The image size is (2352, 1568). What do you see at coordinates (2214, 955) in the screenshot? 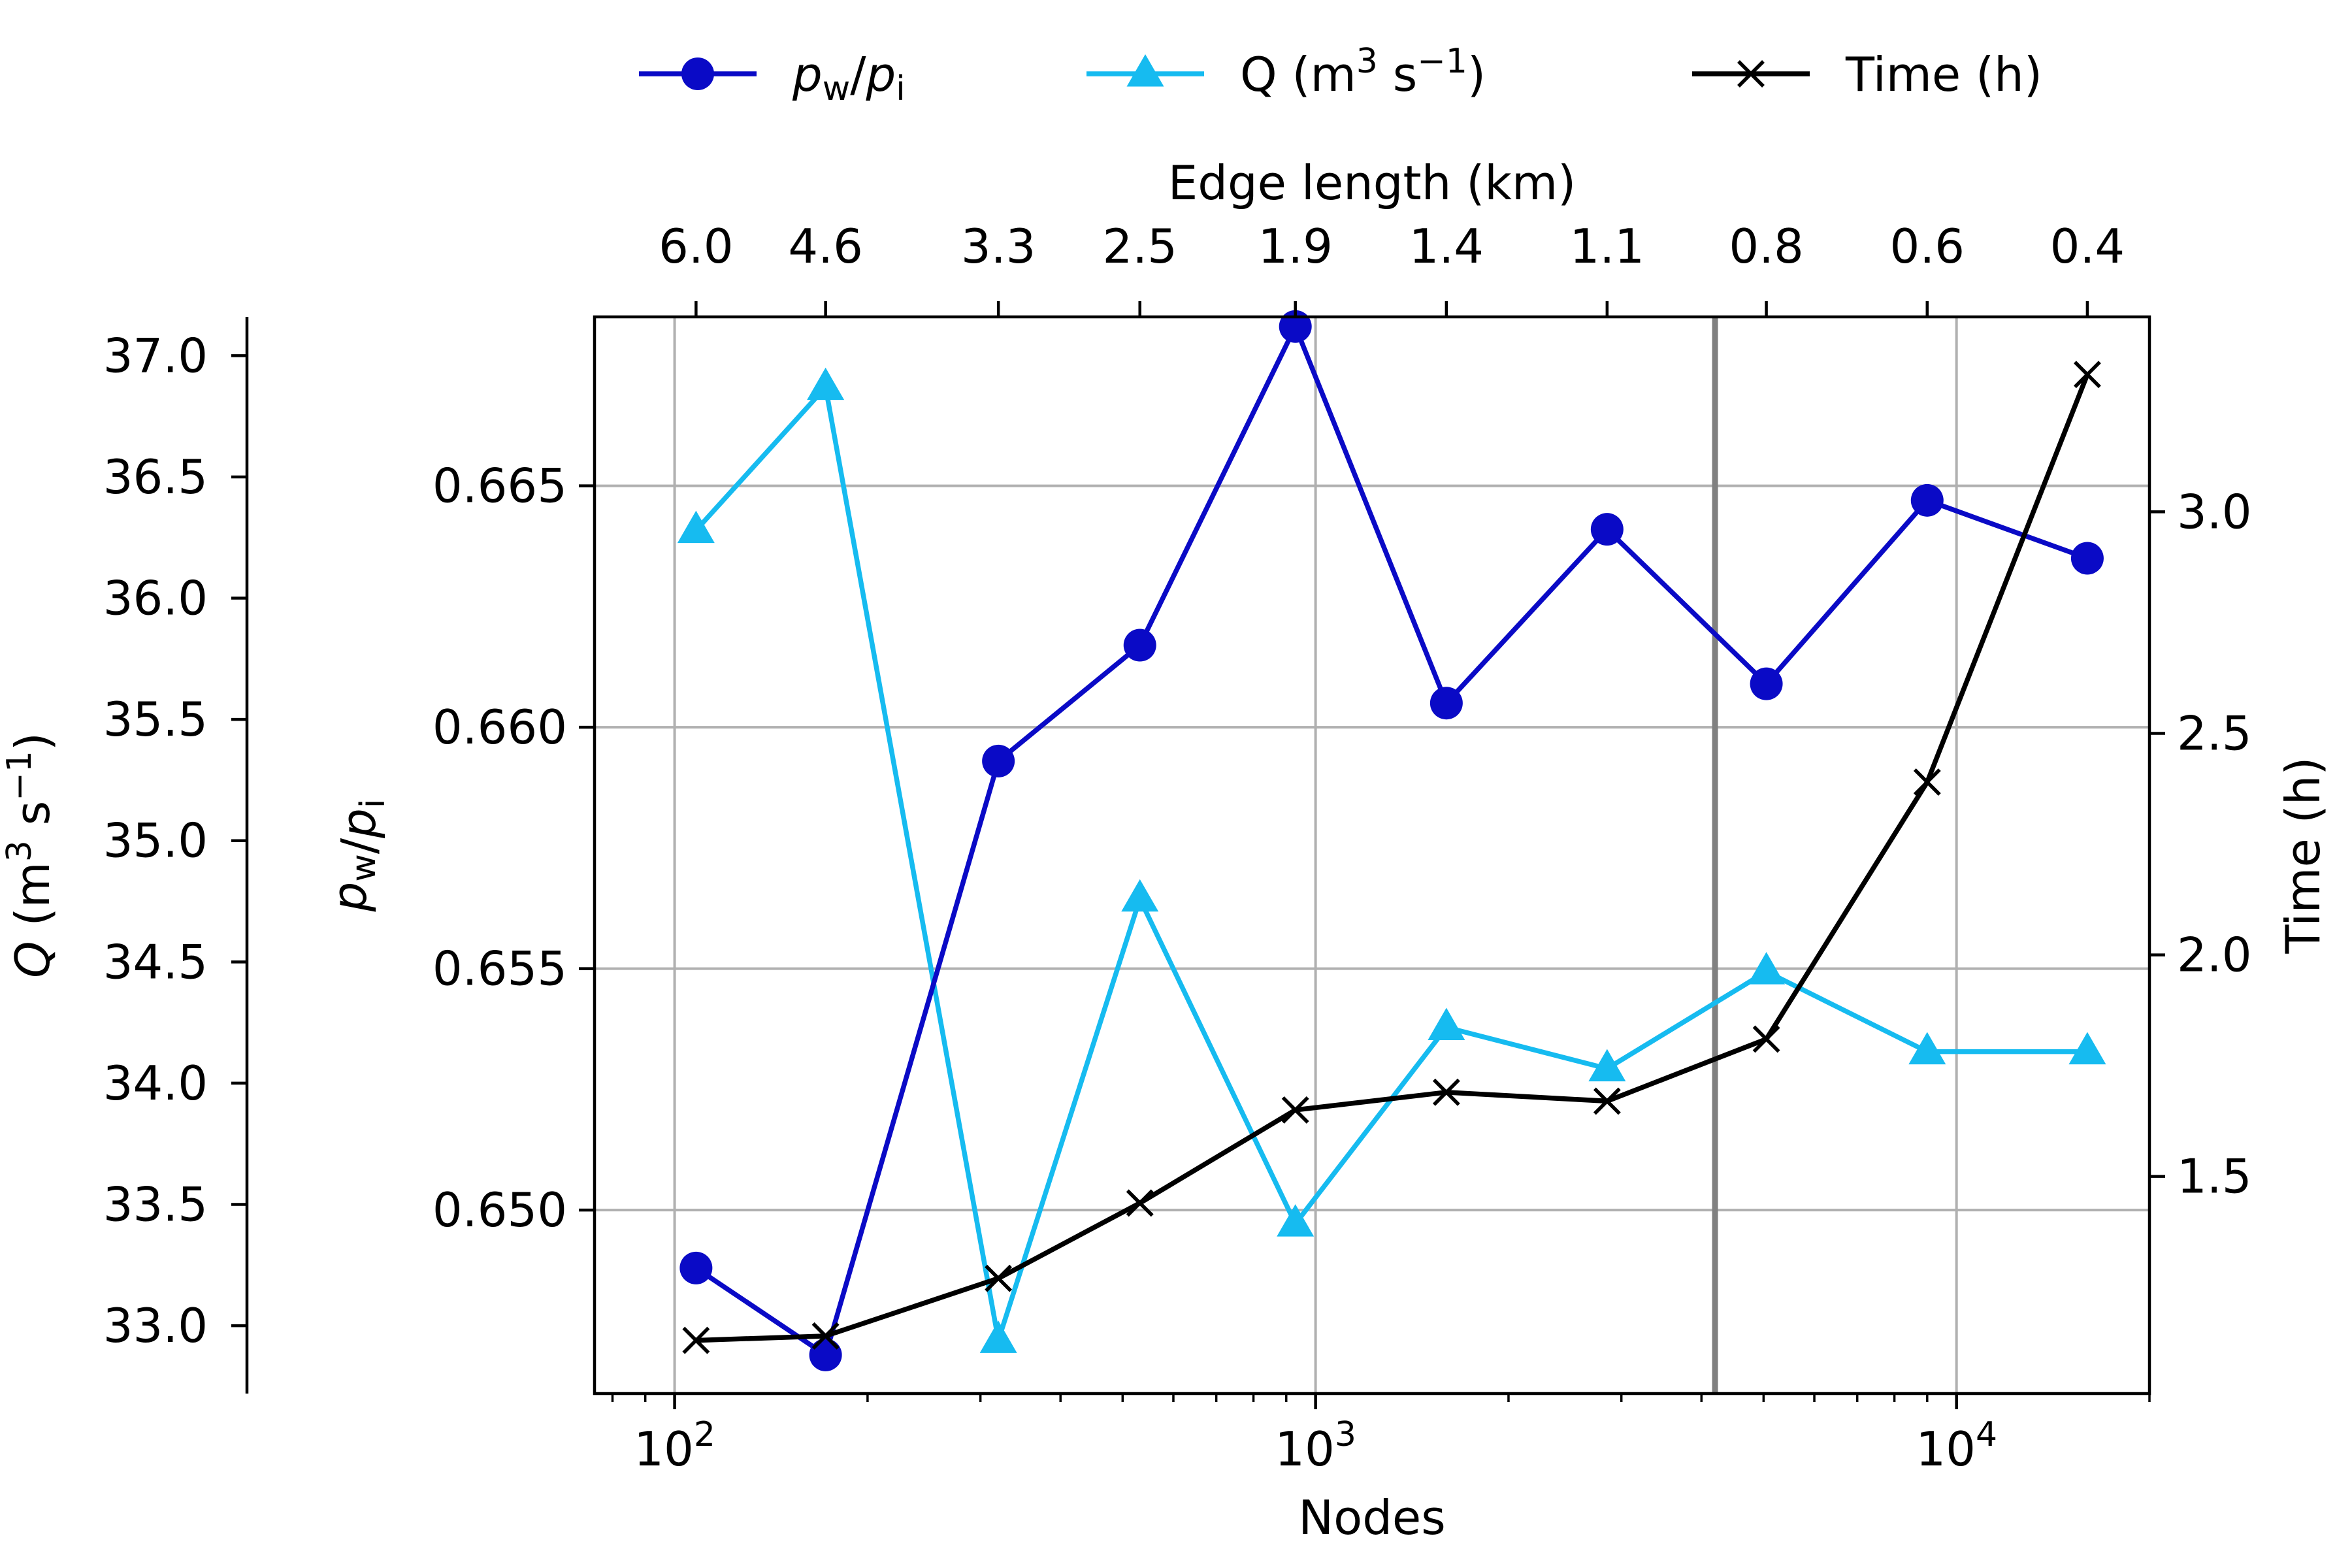
I see `right-tick-label: 2.0` at bounding box center [2214, 955].